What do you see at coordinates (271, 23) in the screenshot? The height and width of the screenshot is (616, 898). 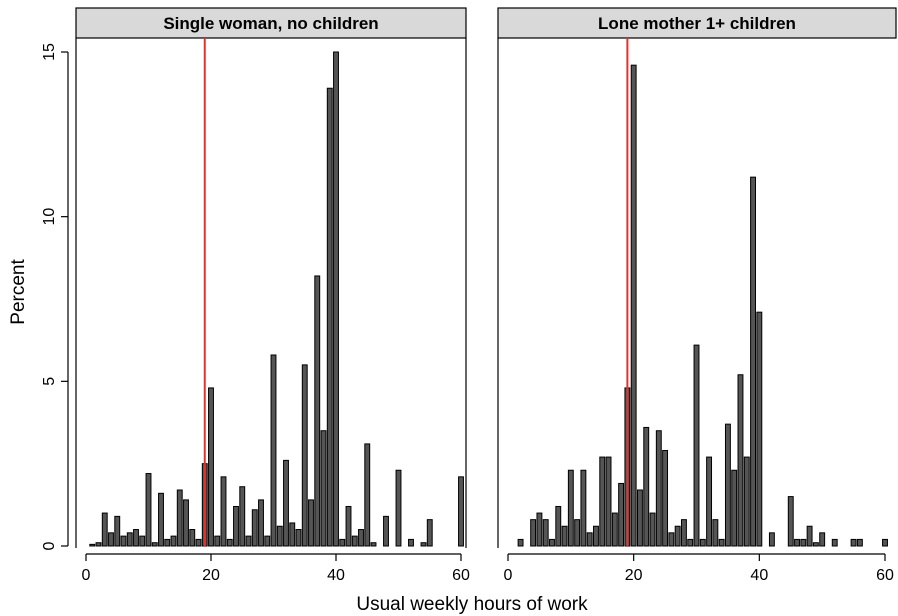 I see `strip-header-single-woman` at bounding box center [271, 23].